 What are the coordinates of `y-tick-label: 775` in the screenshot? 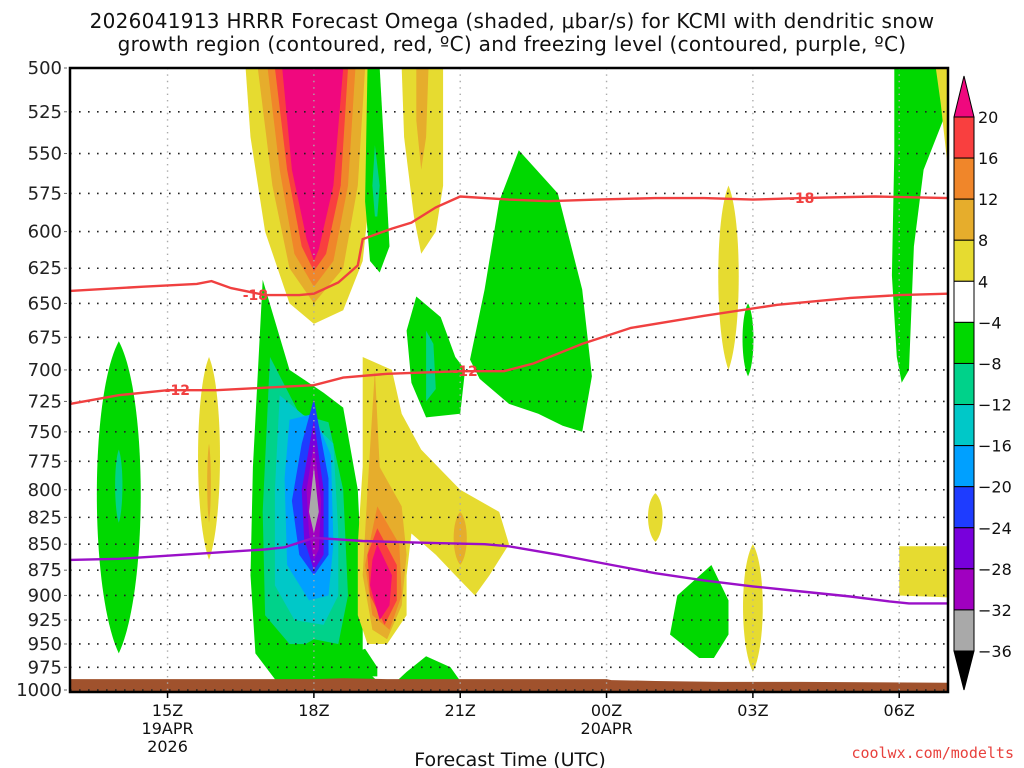 It's located at (45, 461).